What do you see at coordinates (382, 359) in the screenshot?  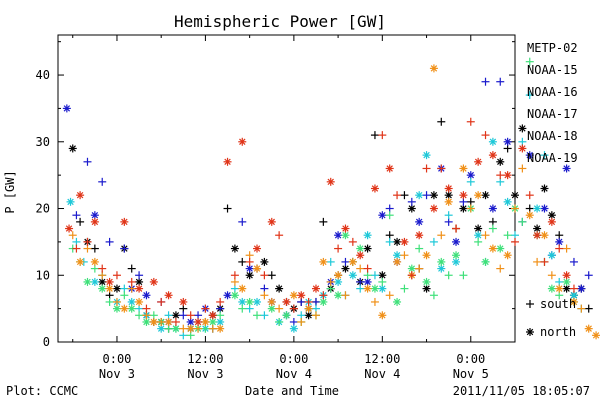 I see `x-tick-time: 12:00` at bounding box center [382, 359].